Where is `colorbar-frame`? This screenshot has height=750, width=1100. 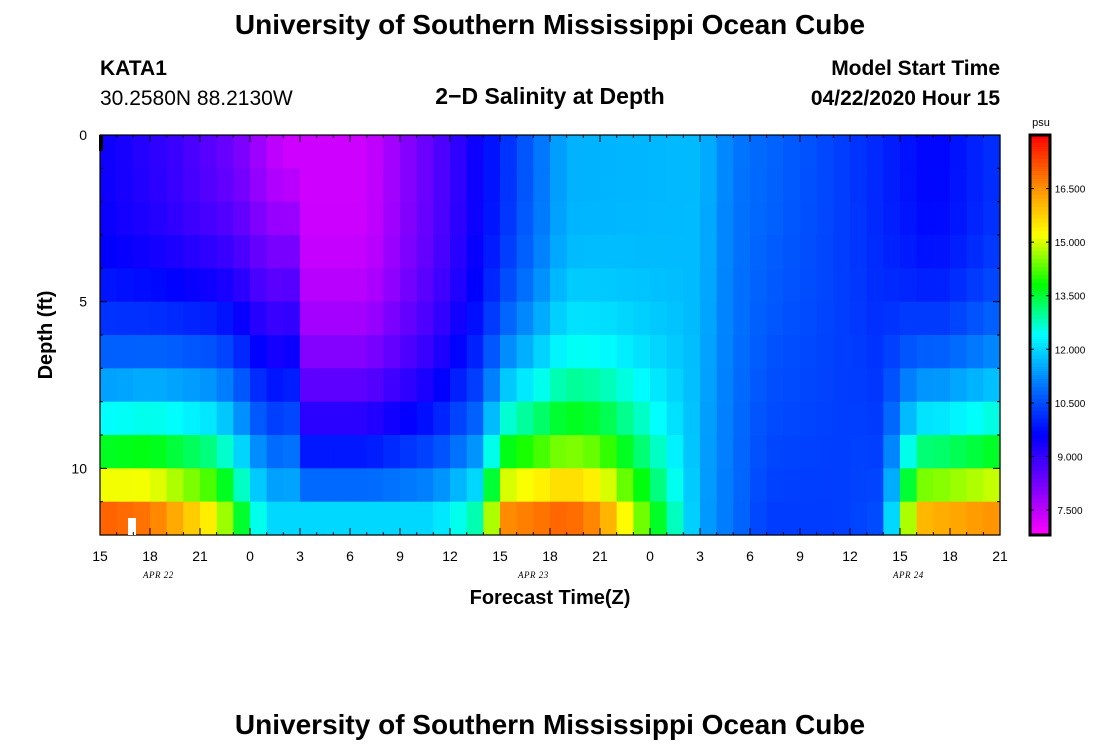 colorbar-frame is located at coordinates (1040, 335).